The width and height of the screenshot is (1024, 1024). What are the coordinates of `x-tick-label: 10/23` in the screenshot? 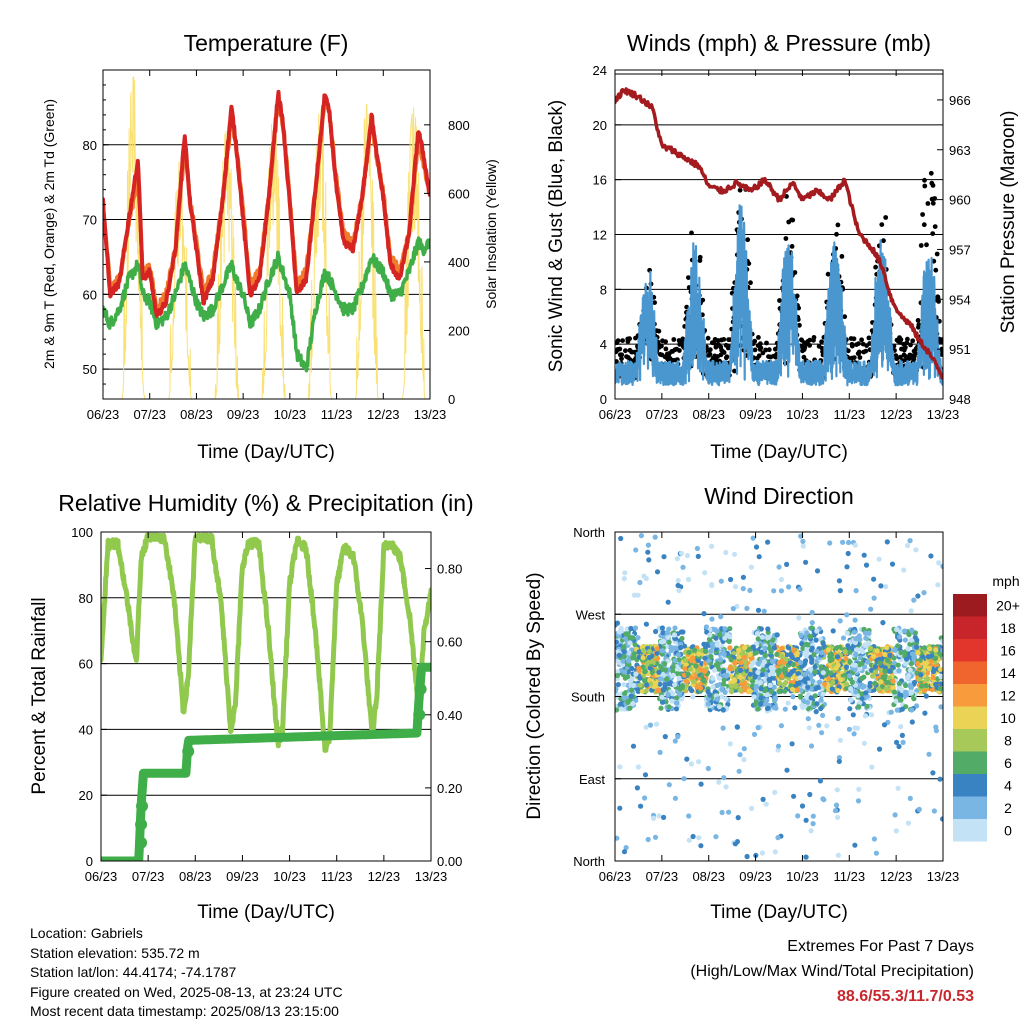 It's located at (802, 876).